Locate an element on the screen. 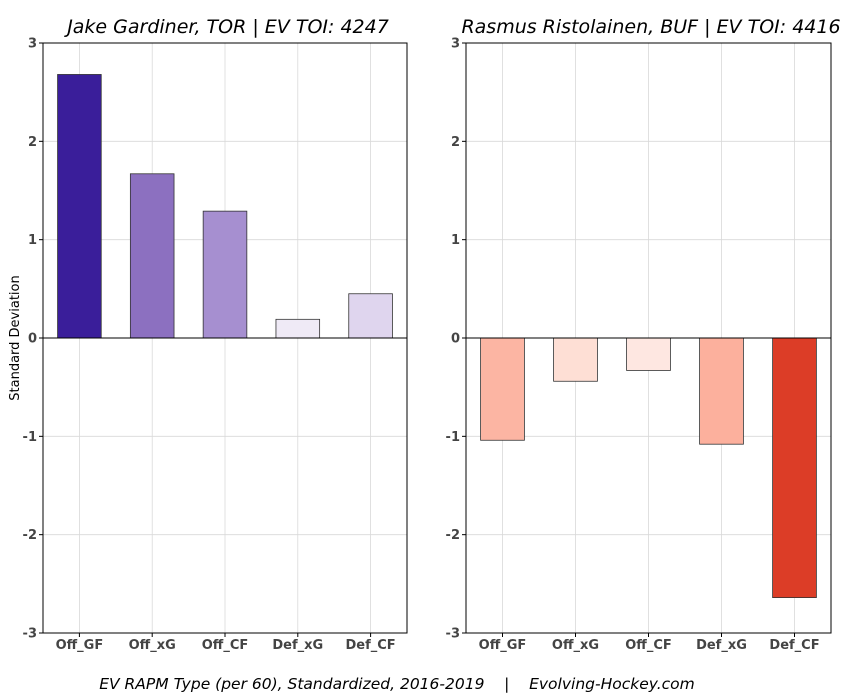  chart-title: Rasmus Ristolainen, BUF | EV TOI: 4416 is located at coordinates (650, 27).